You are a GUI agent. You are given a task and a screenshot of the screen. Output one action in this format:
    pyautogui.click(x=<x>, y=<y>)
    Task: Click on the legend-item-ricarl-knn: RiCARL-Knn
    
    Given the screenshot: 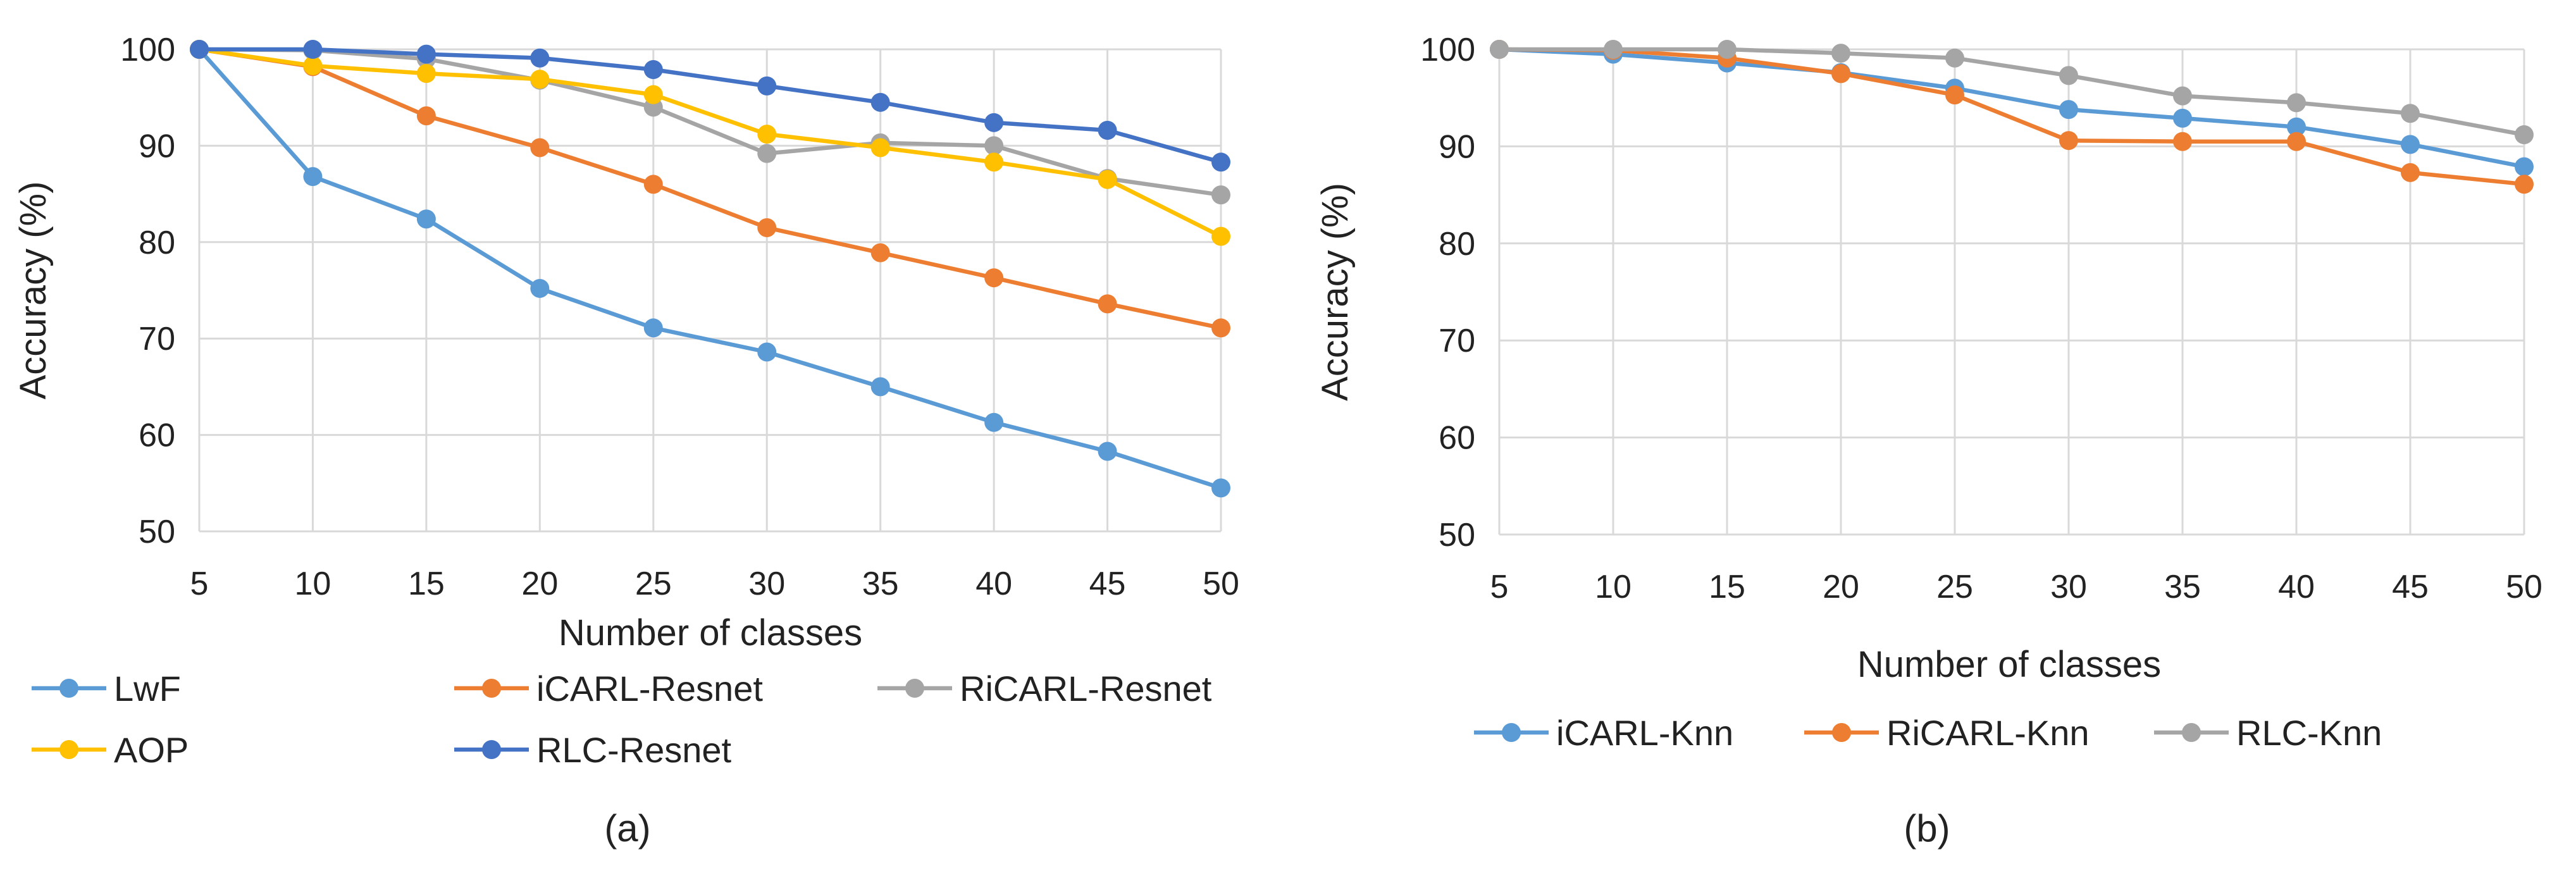 What is the action you would take?
    pyautogui.click(x=1947, y=733)
    